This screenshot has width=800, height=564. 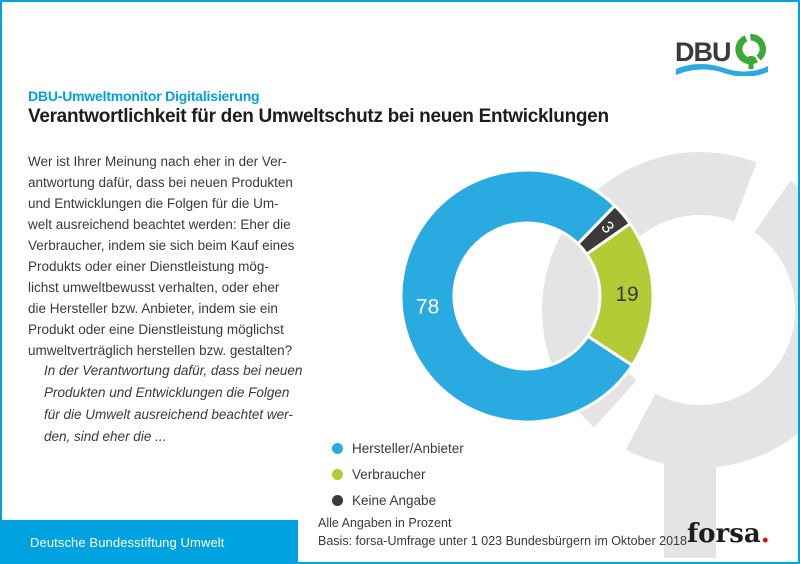 I want to click on donut-segment-hersteller-anbieter, so click(x=517, y=296).